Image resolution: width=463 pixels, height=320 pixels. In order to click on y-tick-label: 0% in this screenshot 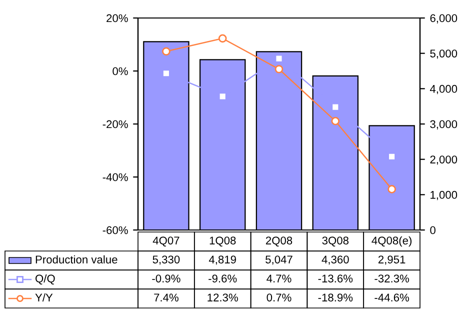, I will do `click(120, 71)`.